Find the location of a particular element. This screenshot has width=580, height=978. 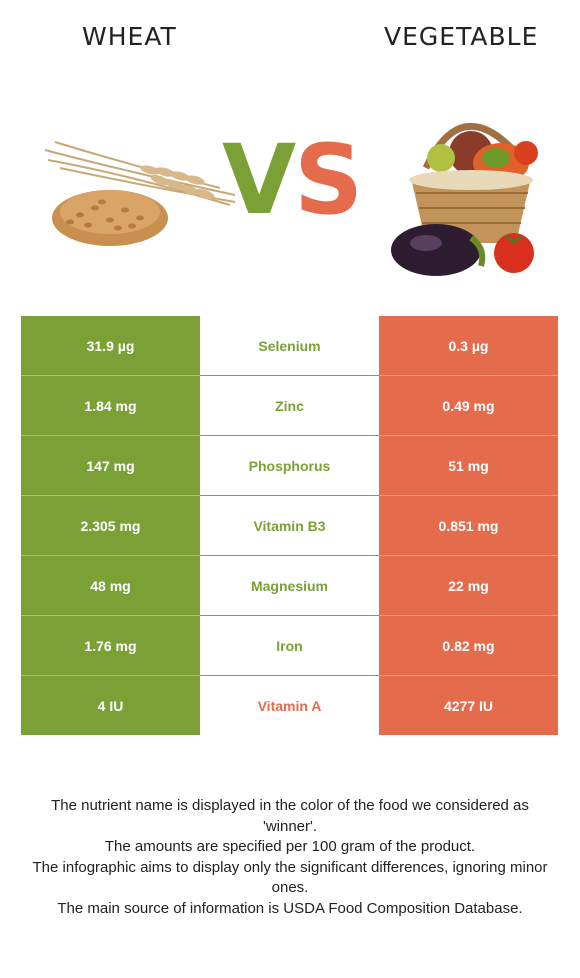

vegetable-value-cell: 0.49 mg is located at coordinates (468, 405).